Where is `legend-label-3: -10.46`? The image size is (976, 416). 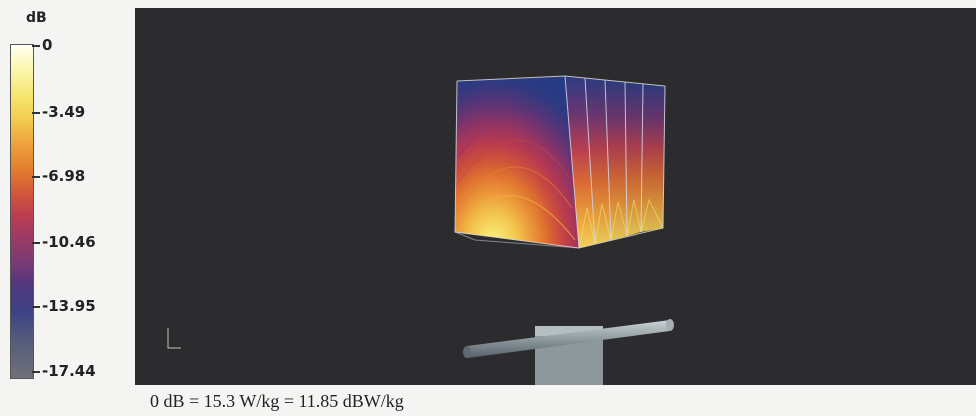
legend-label-3: -10.46 is located at coordinates (69, 242).